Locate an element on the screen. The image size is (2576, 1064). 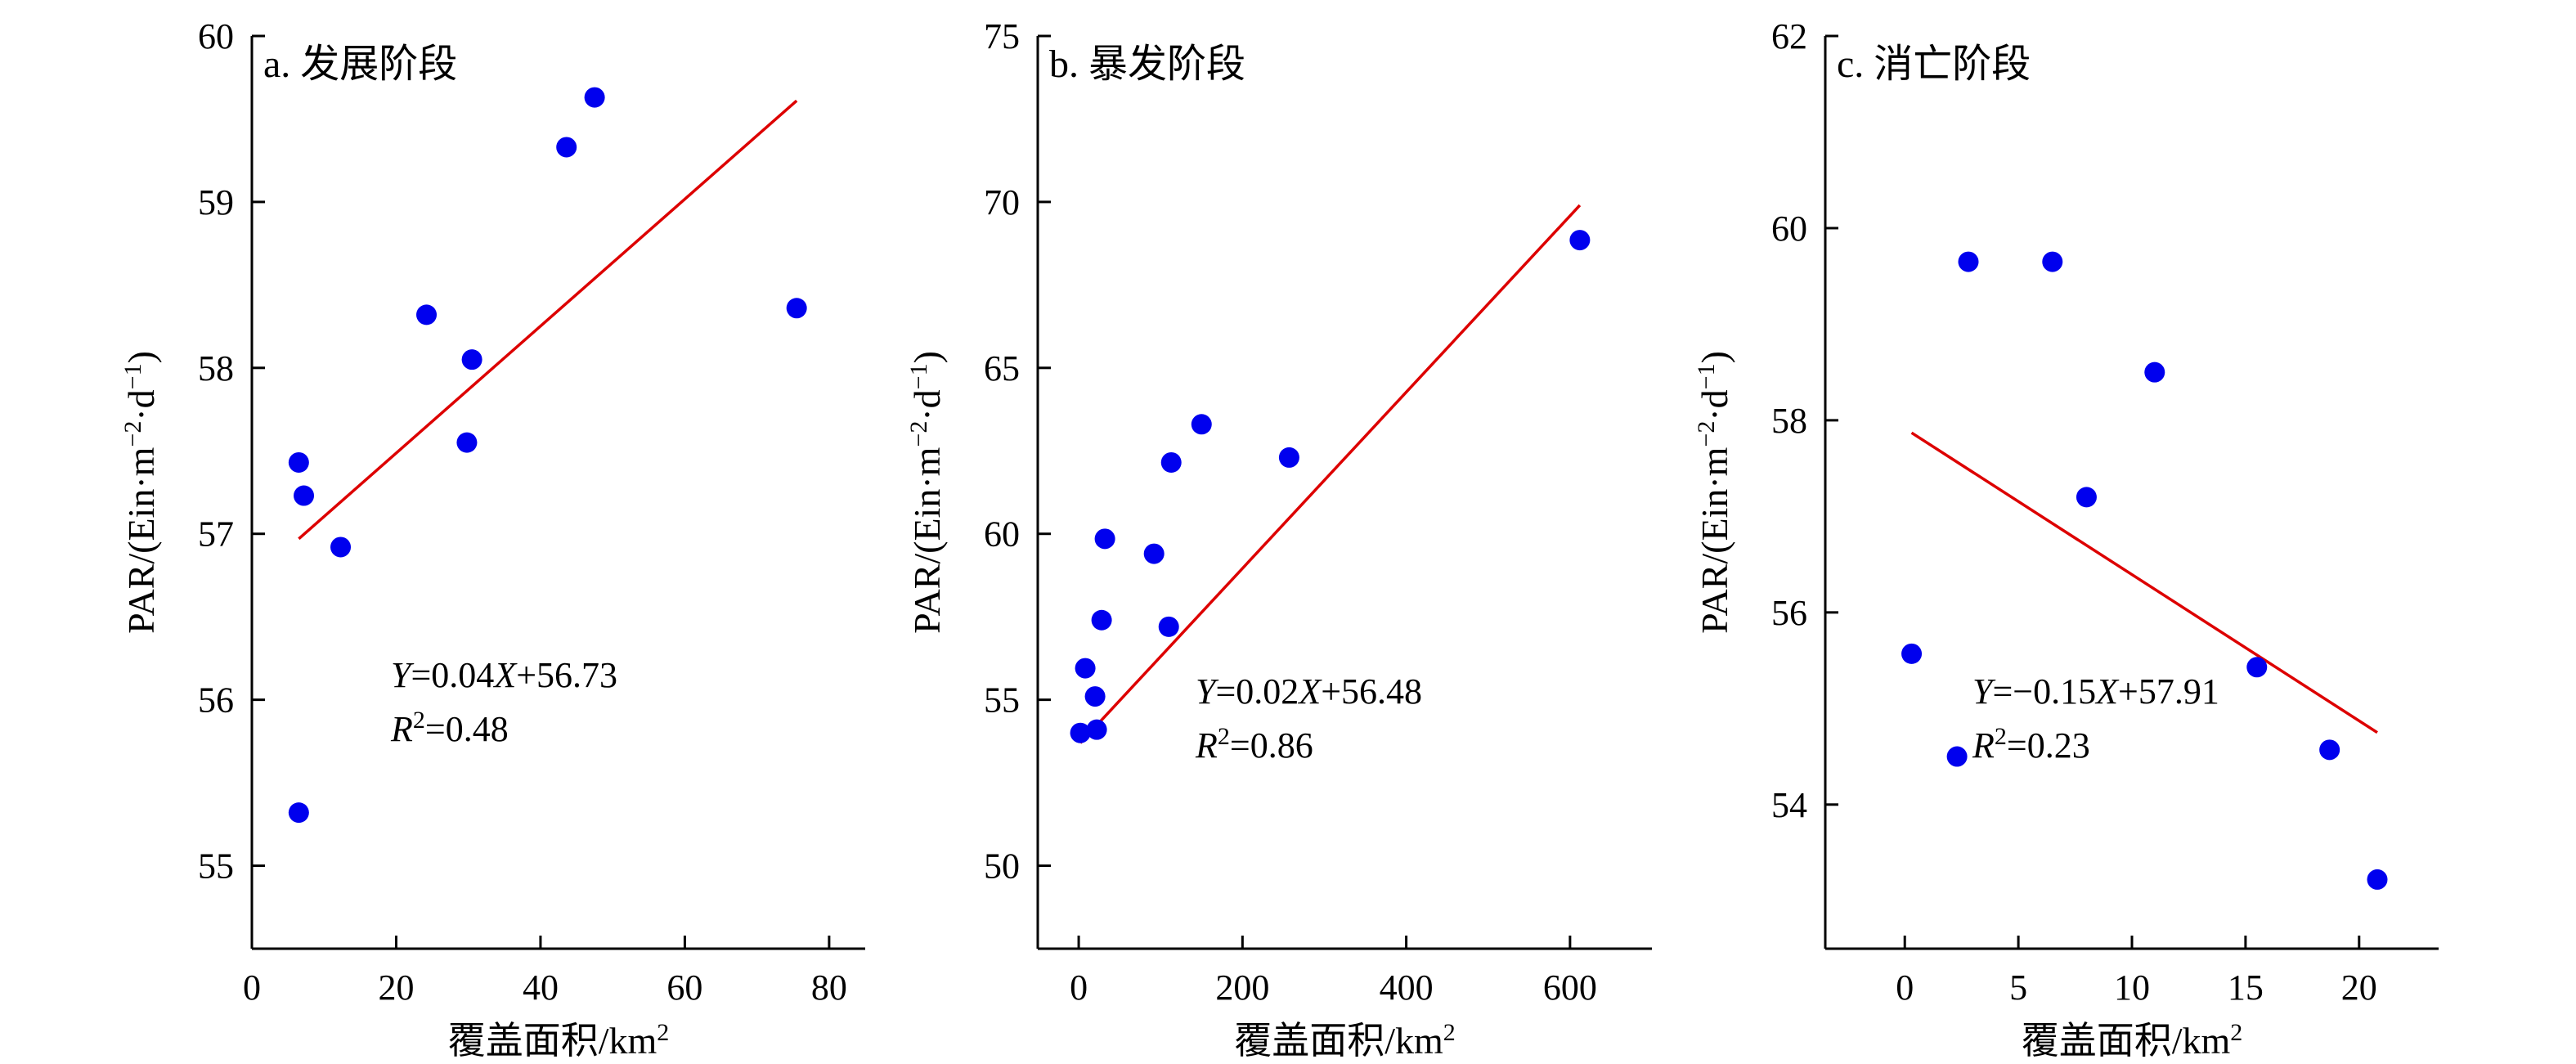
x-tick-label: 400 is located at coordinates (1407, 988).